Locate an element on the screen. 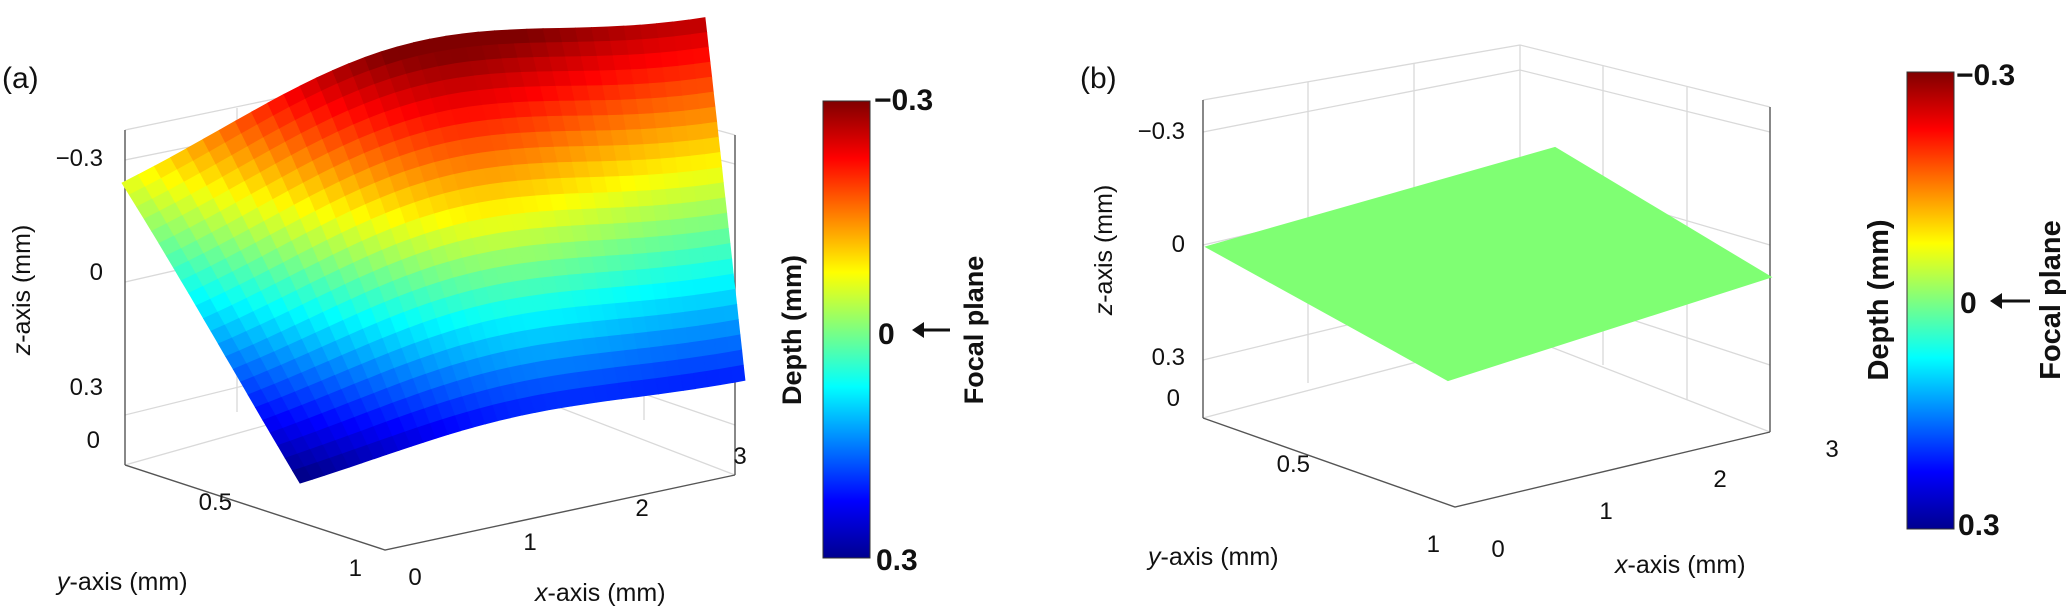 The width and height of the screenshot is (2070, 608). panel-b-x-axis-label: x-axis (mm) is located at coordinates (1680, 565).